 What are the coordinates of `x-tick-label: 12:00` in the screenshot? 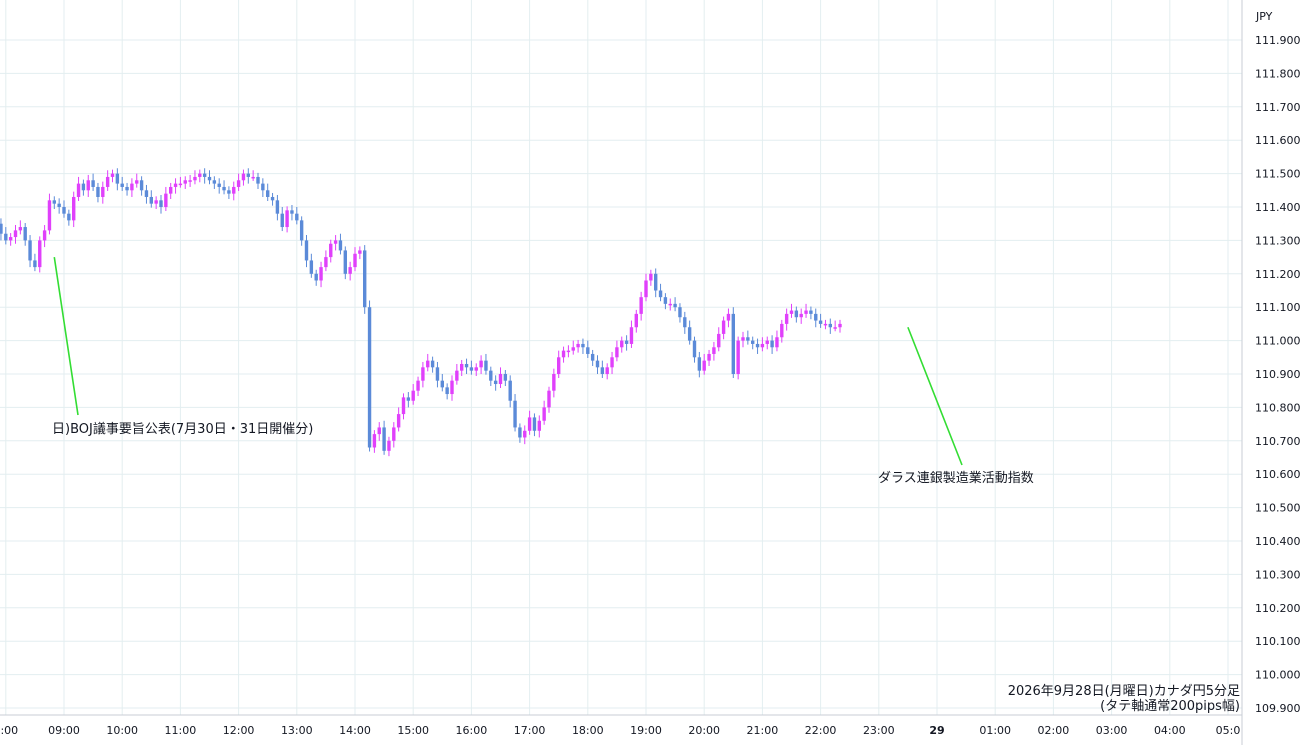 It's located at (239, 730).